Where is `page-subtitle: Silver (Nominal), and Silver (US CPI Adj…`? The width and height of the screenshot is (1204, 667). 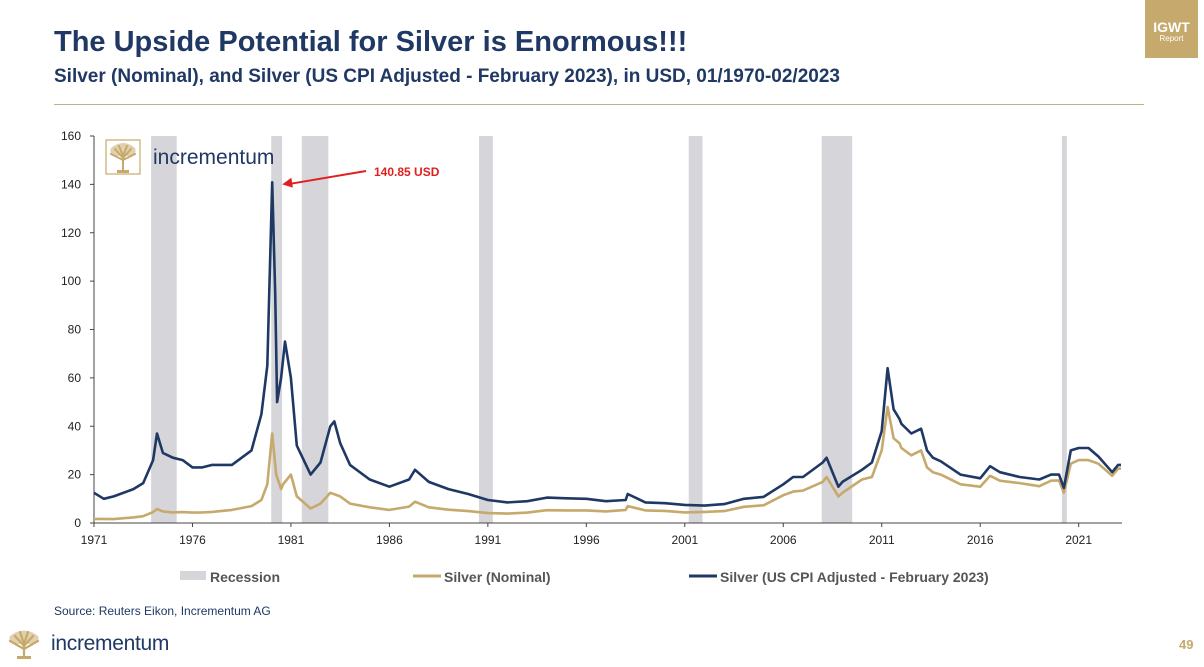 page-subtitle: Silver (Nominal), and Silver (US CPI Adj… is located at coordinates (447, 76).